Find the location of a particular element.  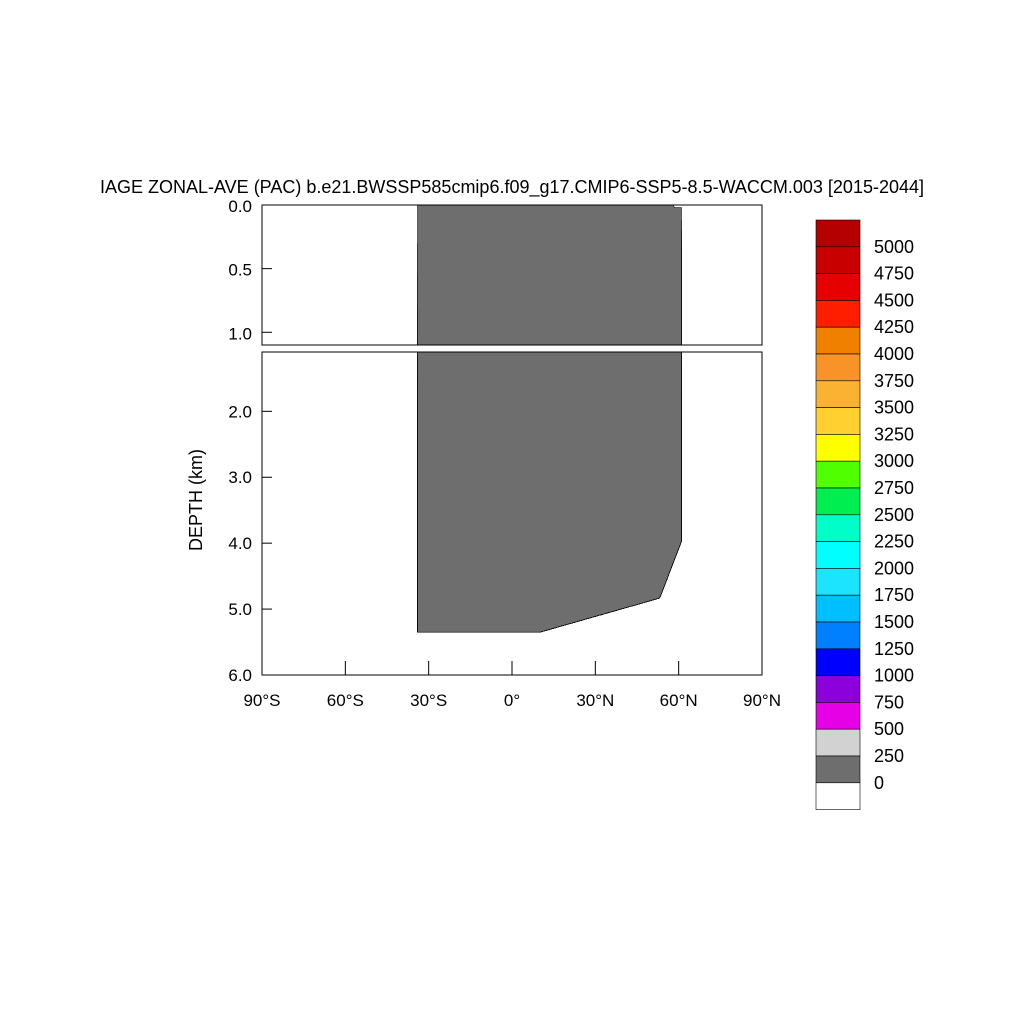

y-axis-label: DEPTH (km) is located at coordinates (196, 500).